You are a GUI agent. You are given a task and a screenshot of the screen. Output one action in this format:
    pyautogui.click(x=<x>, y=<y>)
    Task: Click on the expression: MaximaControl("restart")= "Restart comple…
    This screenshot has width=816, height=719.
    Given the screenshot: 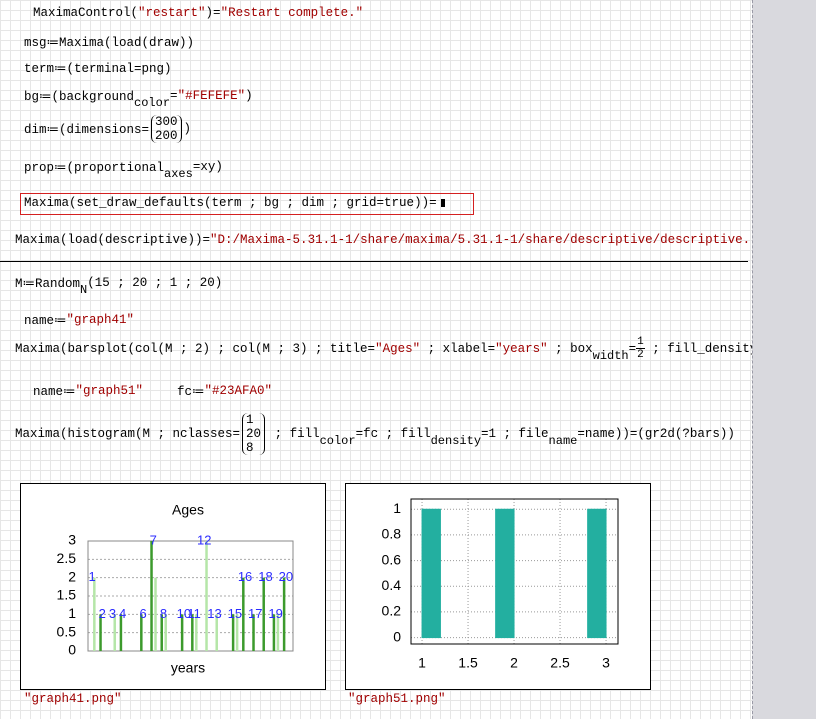 What is the action you would take?
    pyautogui.click(x=198, y=13)
    